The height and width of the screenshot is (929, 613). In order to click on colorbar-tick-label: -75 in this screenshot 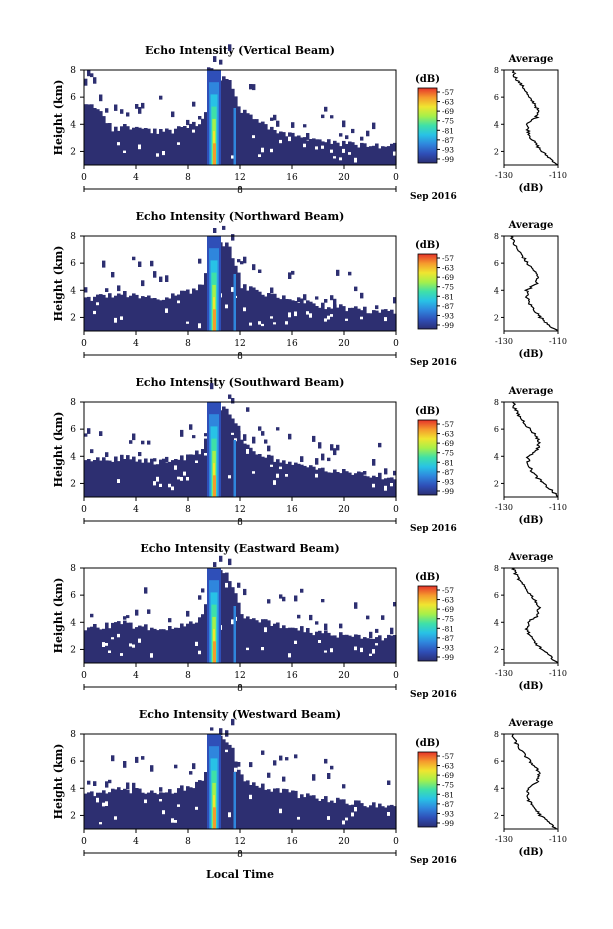, I will do `click(448, 619)`.